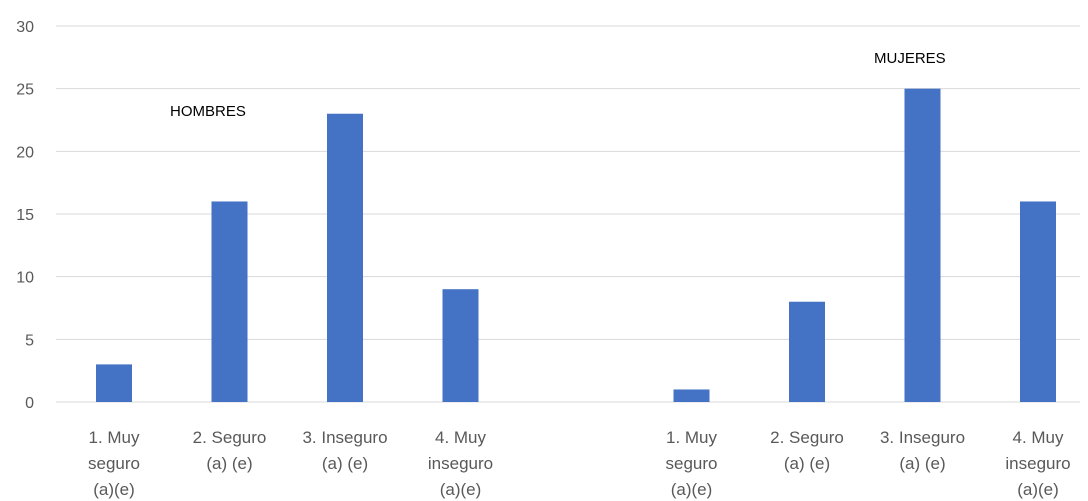  Describe the element at coordinates (25, 90) in the screenshot. I see `y-tick-label: 25` at that location.